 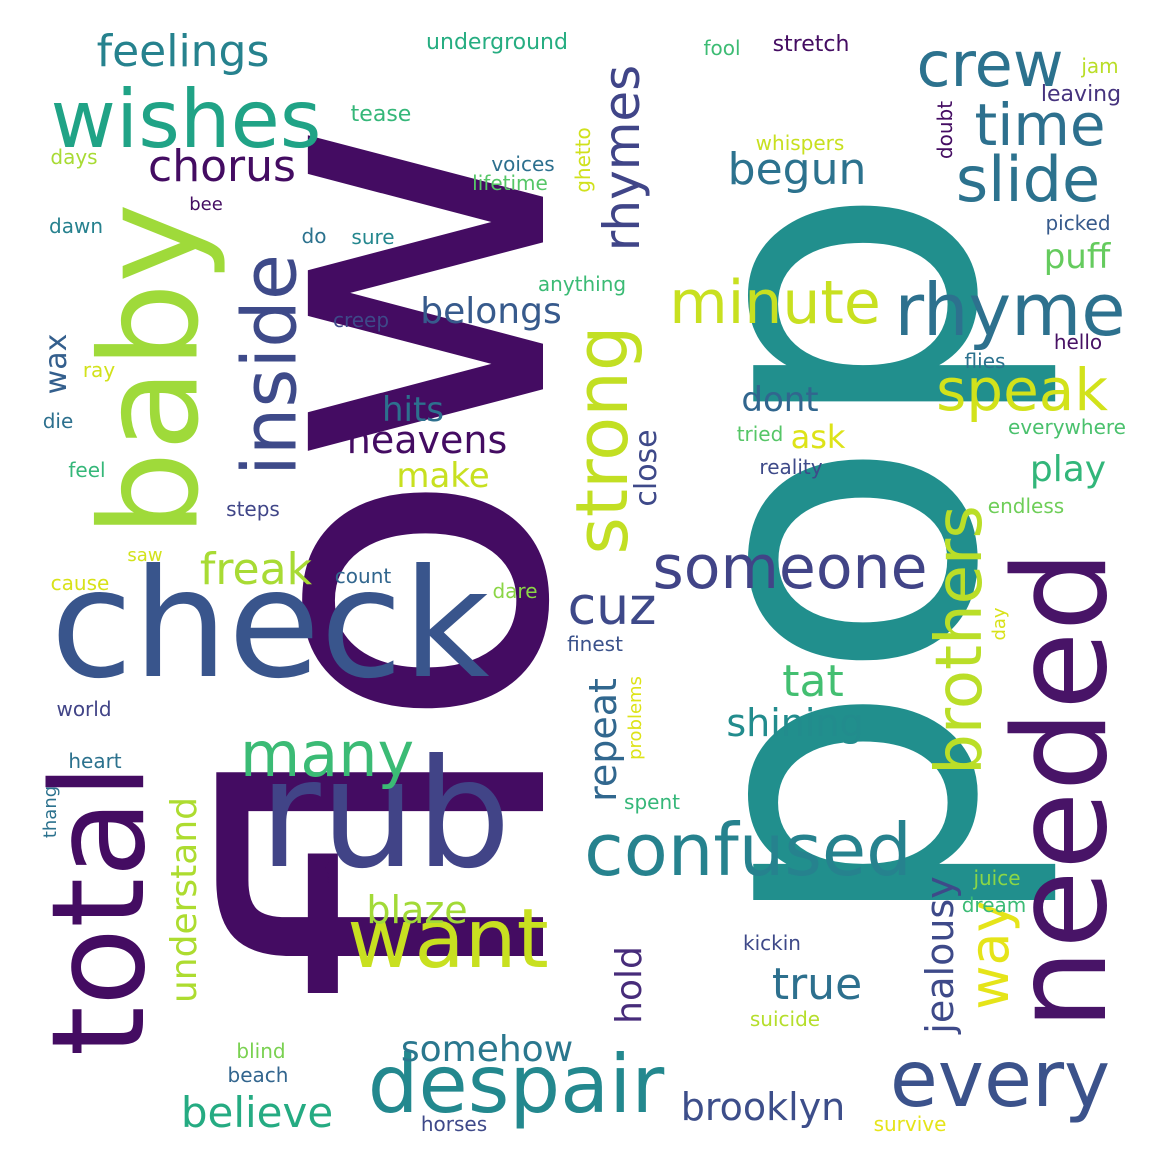 What do you see at coordinates (50, 812) in the screenshot?
I see `word-thang: thang` at bounding box center [50, 812].